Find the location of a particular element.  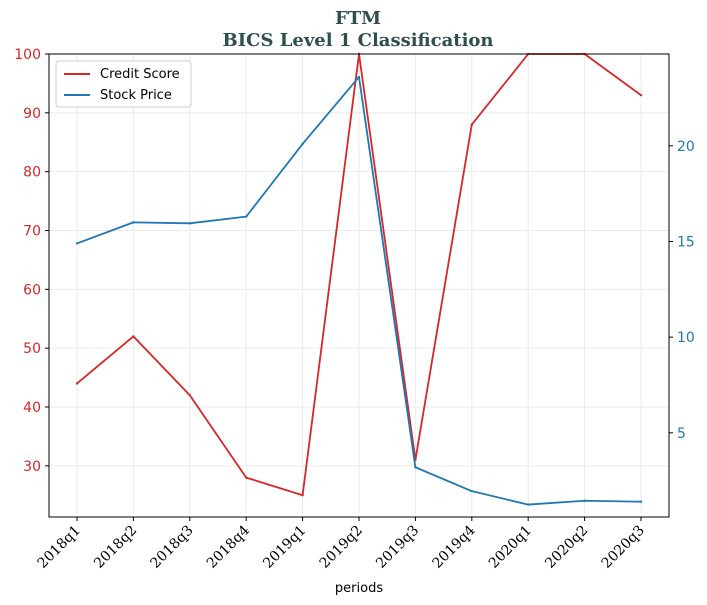

x-tick-label: 2020q3 is located at coordinates (623, 547).